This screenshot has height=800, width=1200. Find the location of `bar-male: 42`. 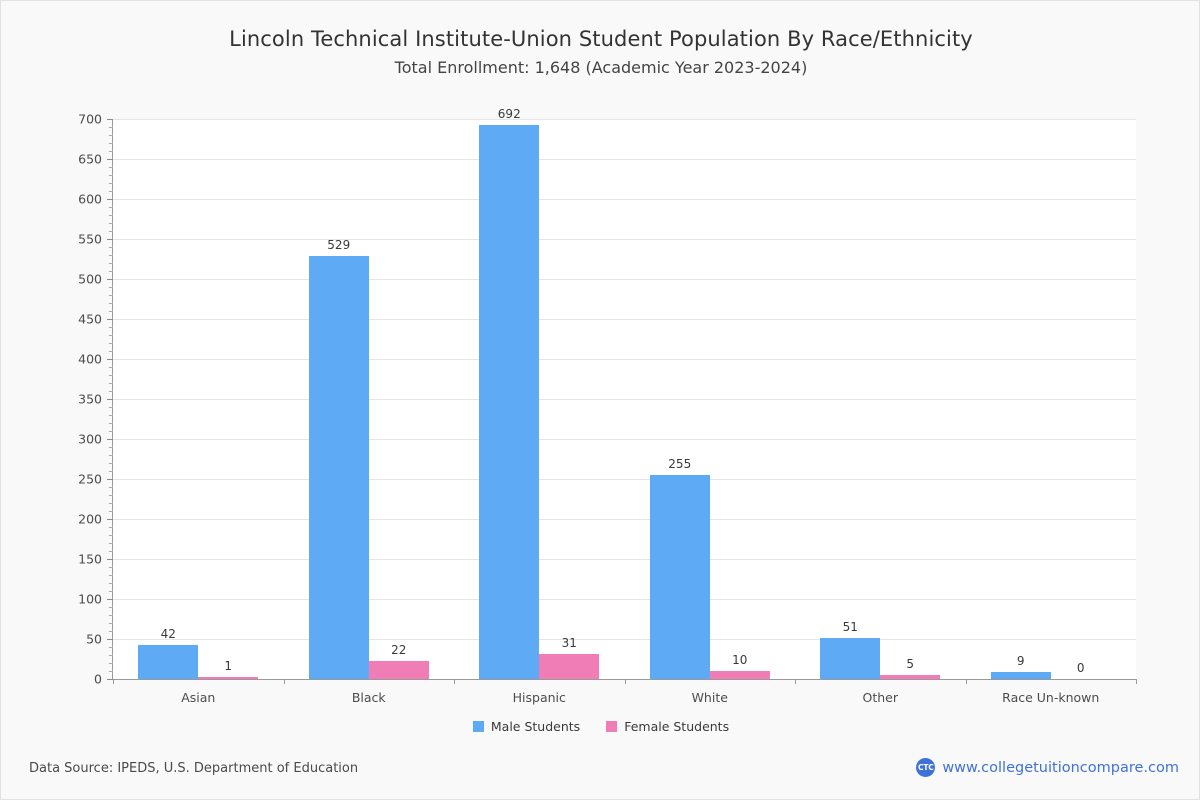

bar-male: 42 is located at coordinates (168, 653).